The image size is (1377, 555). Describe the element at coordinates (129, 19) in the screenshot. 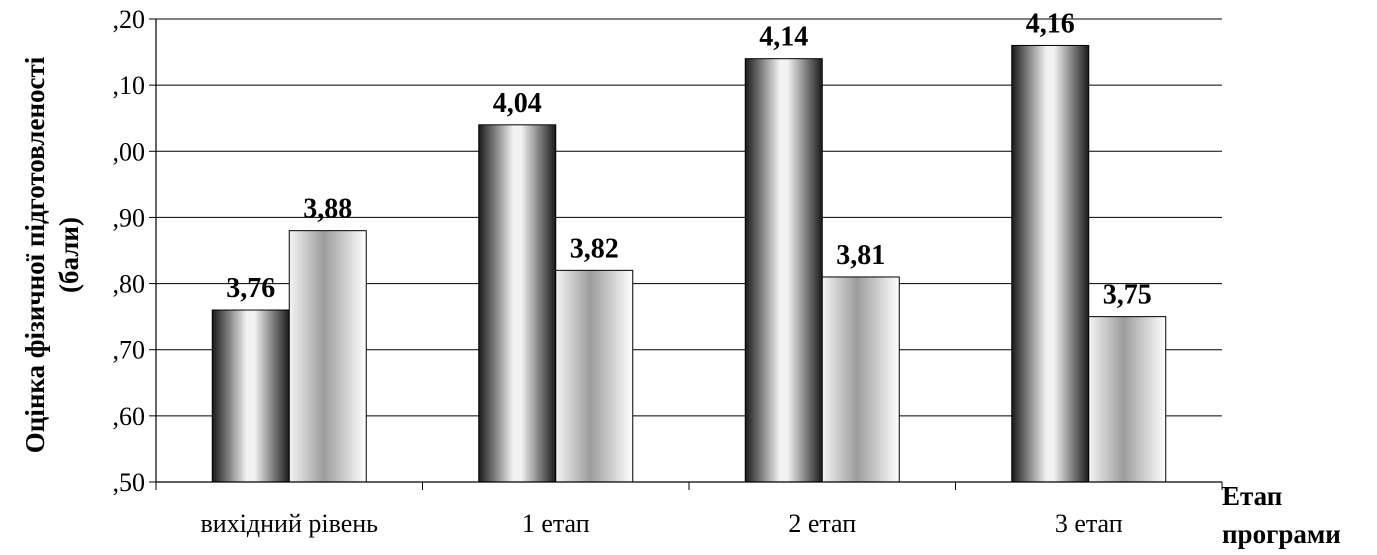

I see `y-tick-label: ,20` at that location.